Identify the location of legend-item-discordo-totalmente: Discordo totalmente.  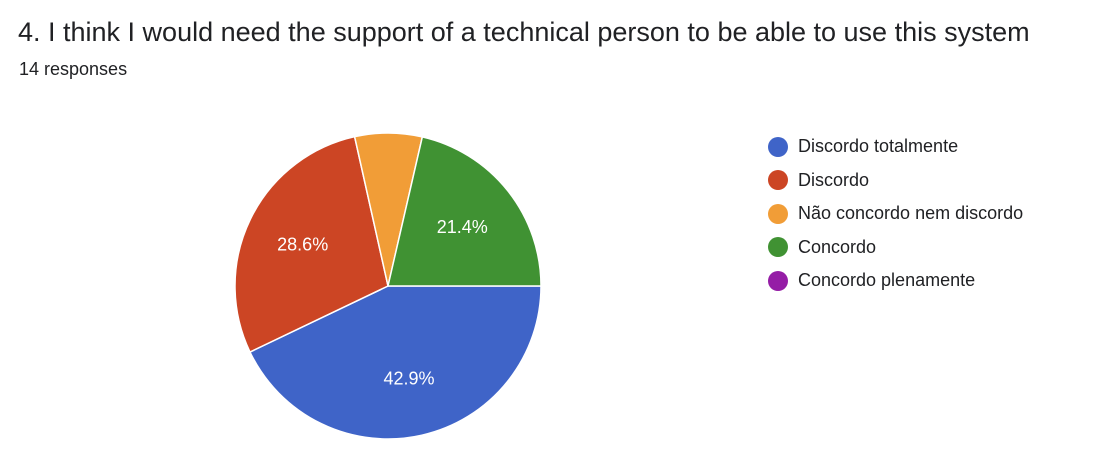
(895, 147).